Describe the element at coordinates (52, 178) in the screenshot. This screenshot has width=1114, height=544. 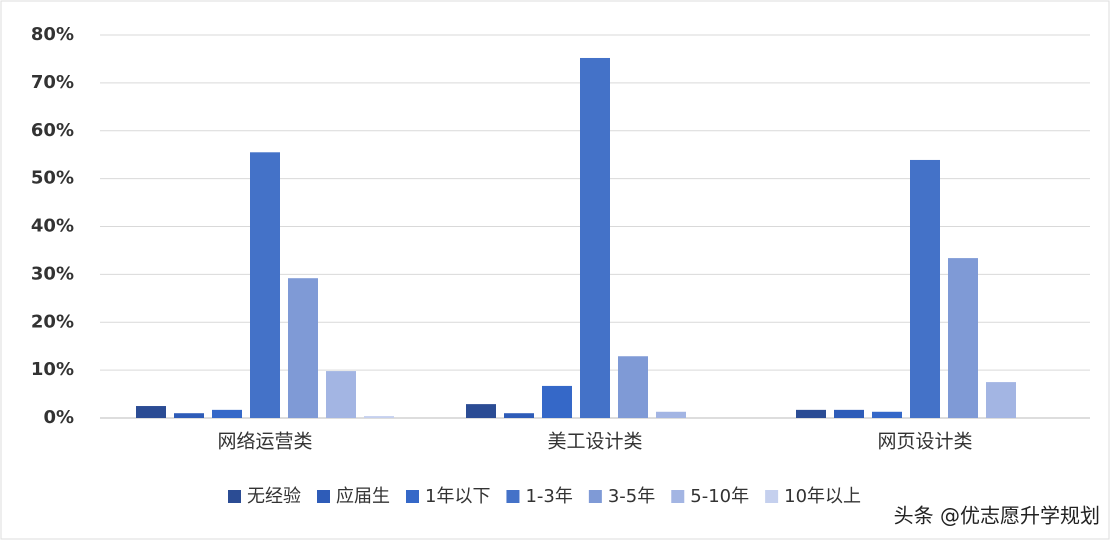
I see `y-tick-label: 50%` at that location.